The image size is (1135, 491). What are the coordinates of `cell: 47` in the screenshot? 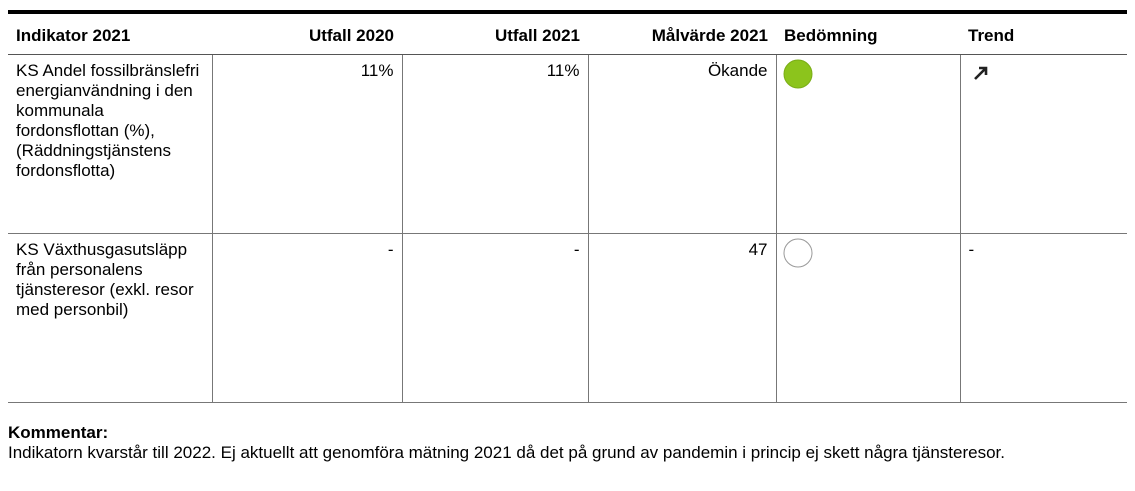 It's located at (681, 318).